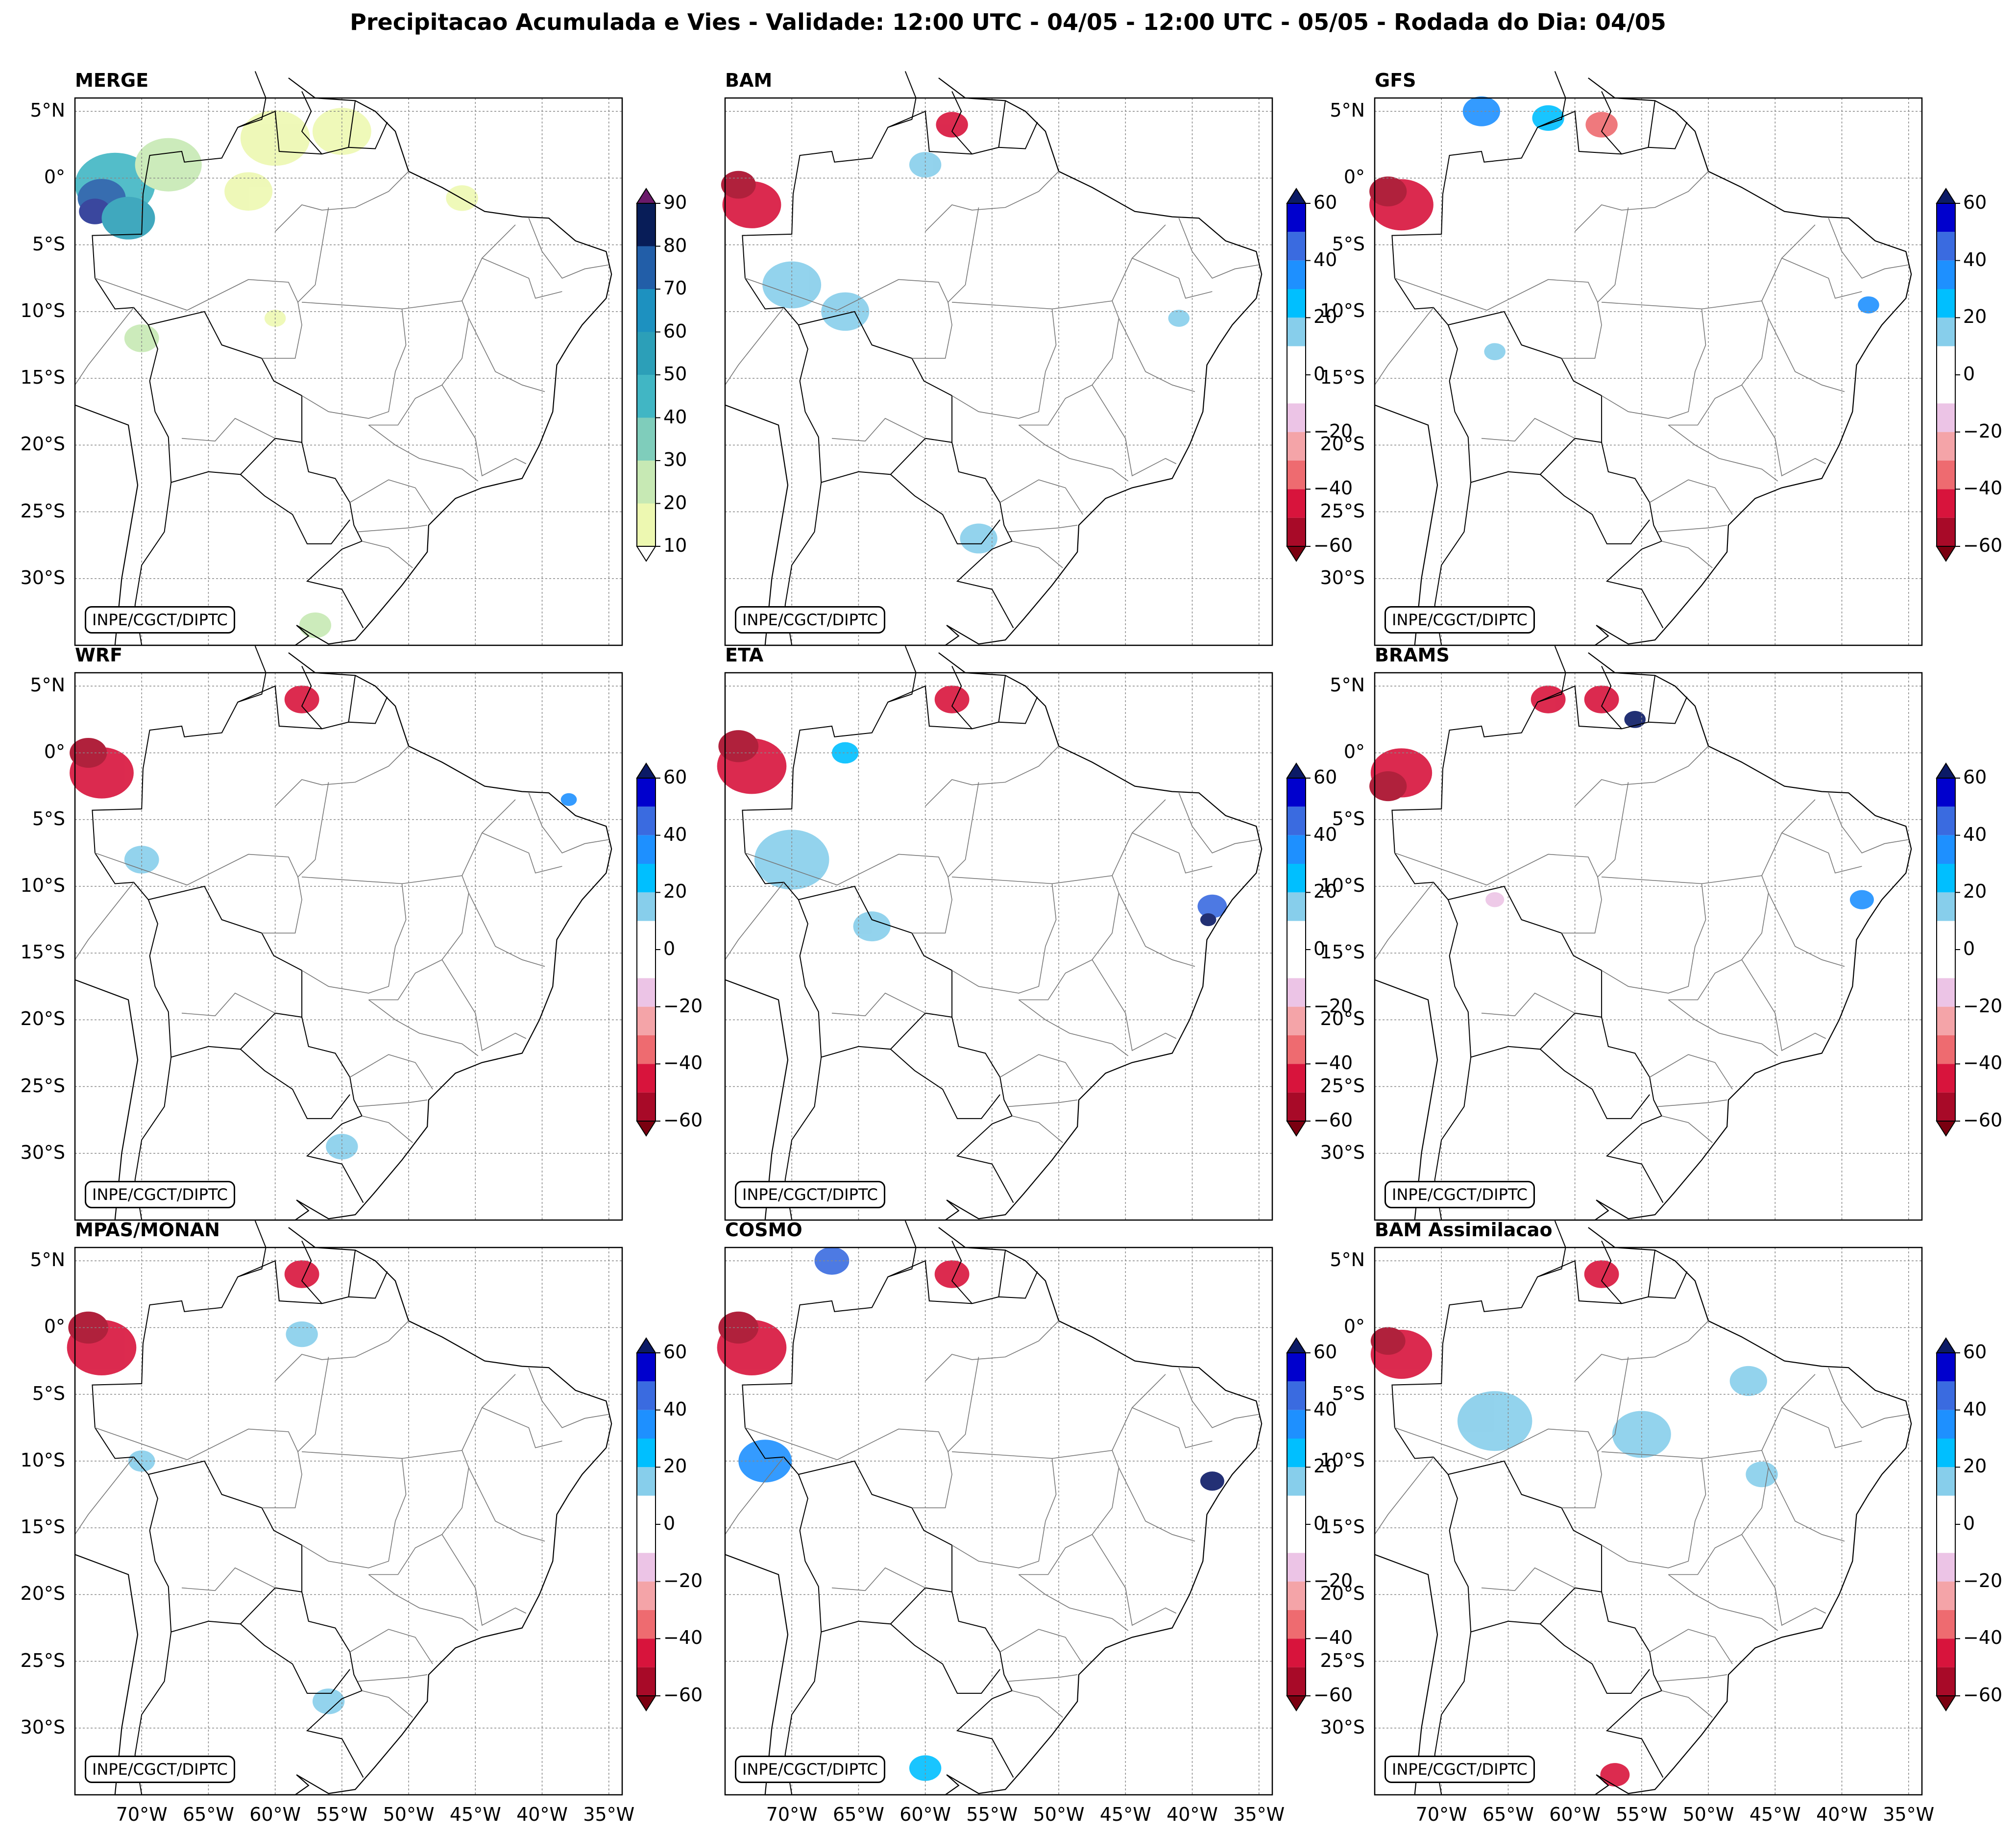 The height and width of the screenshot is (1834, 2016). I want to click on longitude-label: 70°W, so click(142, 1815).